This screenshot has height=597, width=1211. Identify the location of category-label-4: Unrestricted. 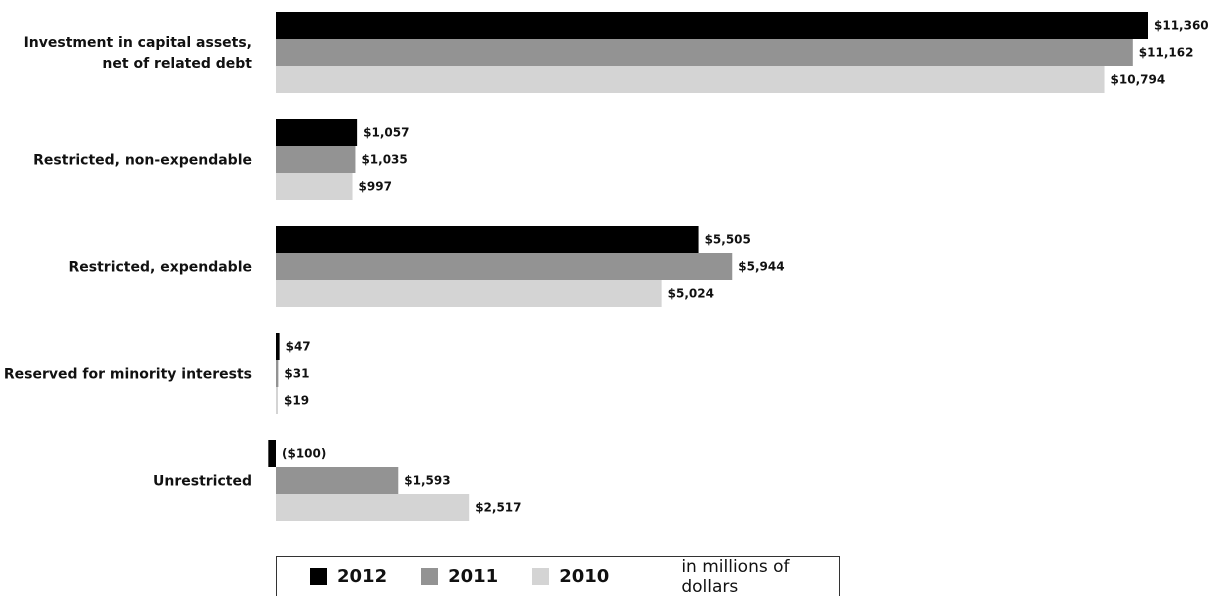
(202, 482).